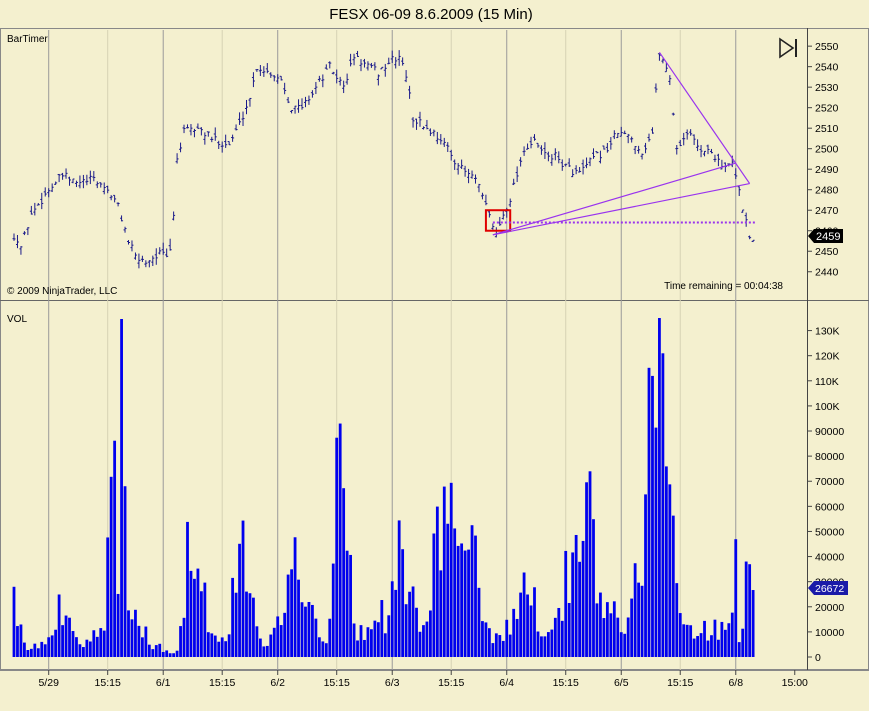 The height and width of the screenshot is (711, 869). I want to click on volume-tick-label: 80000, so click(829, 457).